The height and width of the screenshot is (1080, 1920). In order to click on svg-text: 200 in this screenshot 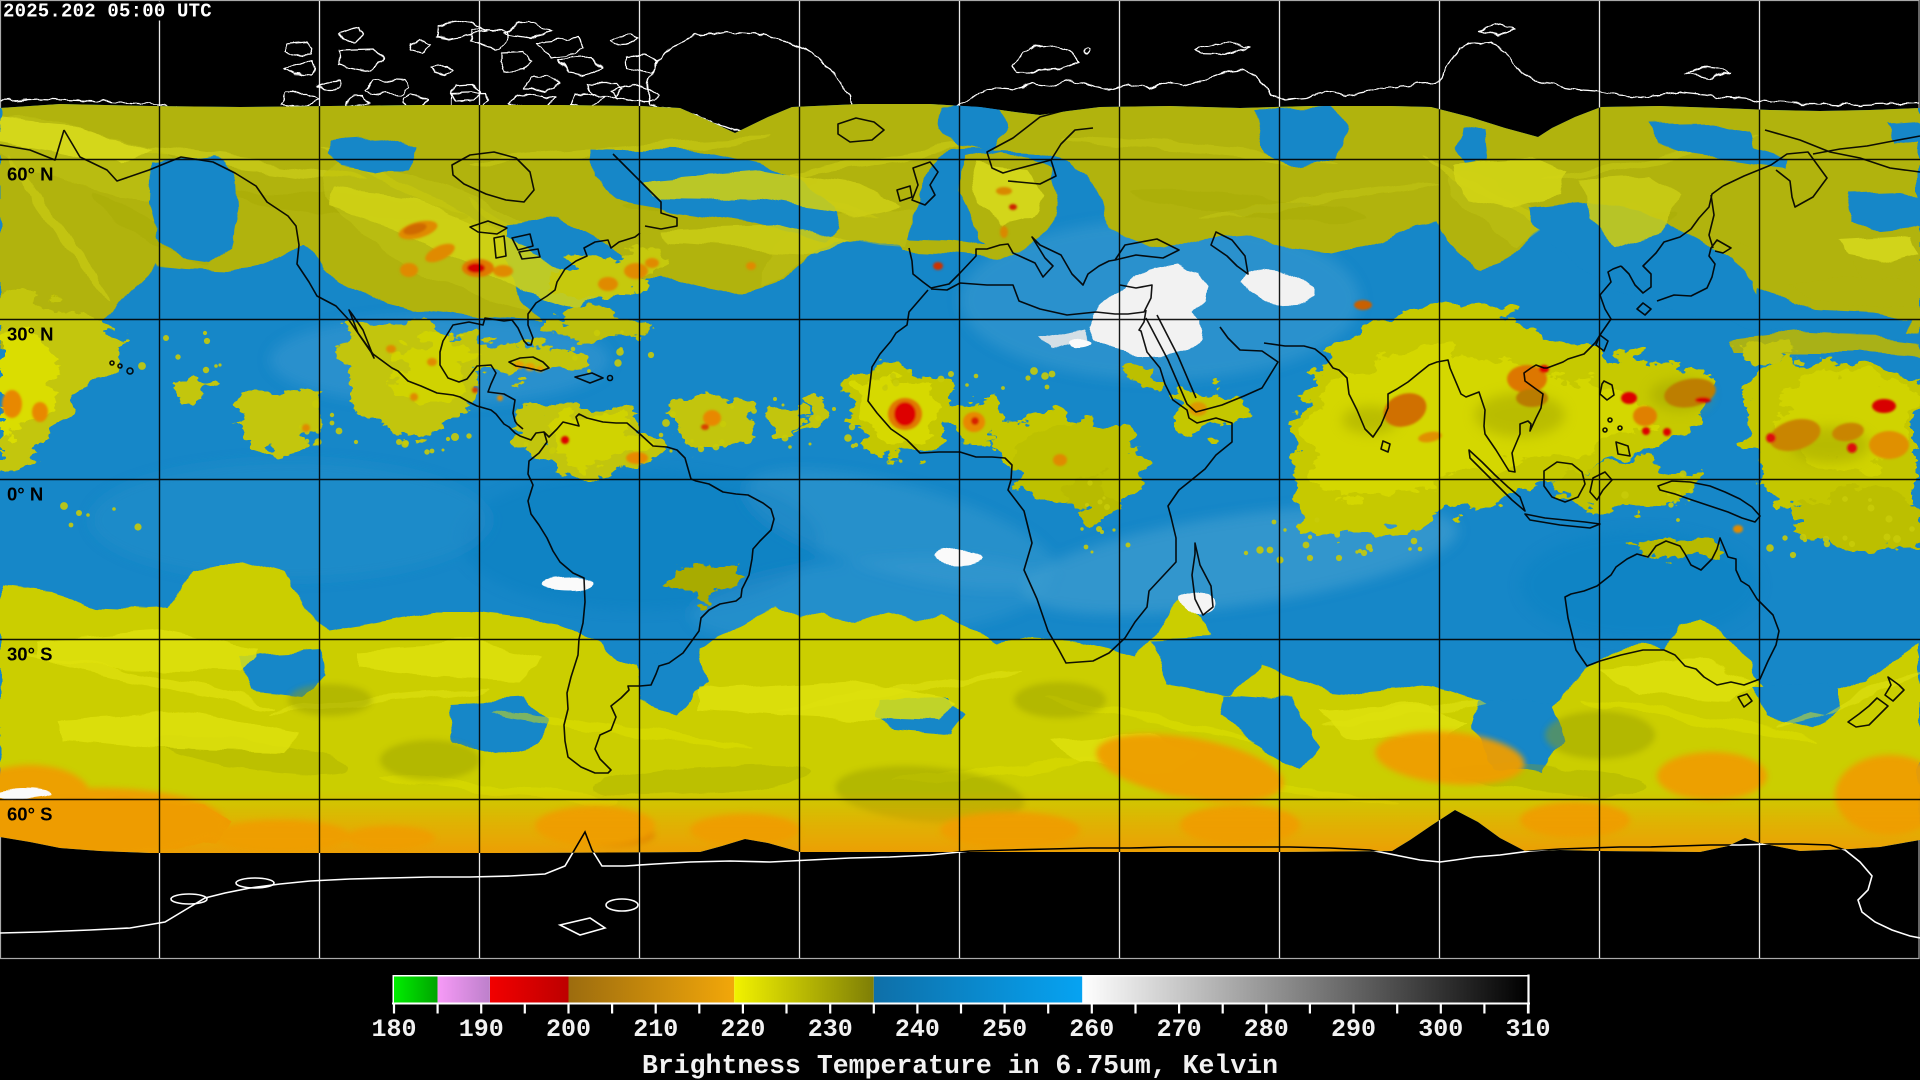, I will do `click(568, 1029)`.